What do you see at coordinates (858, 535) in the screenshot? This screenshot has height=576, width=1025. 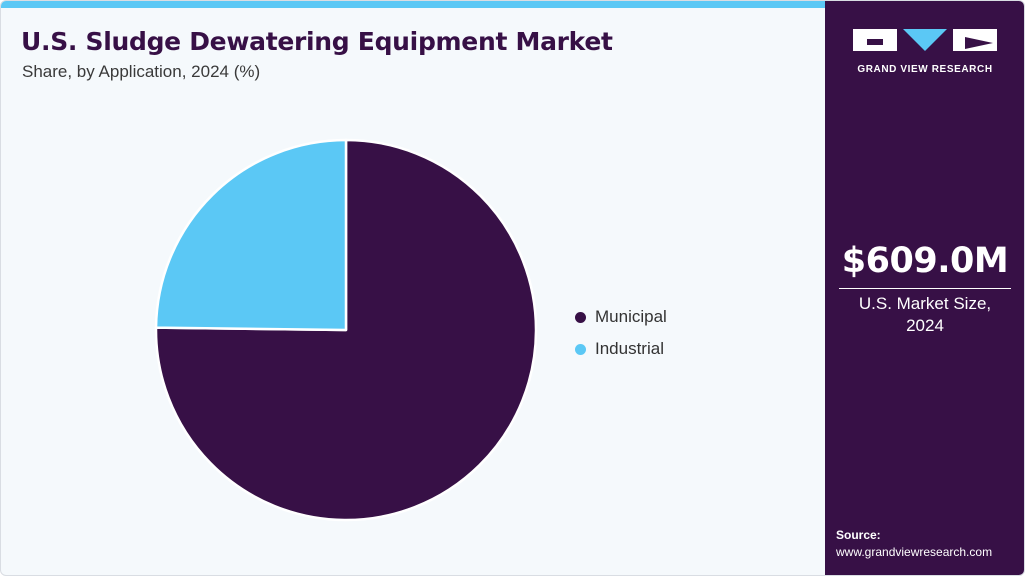 I see `source-label: Source:` at bounding box center [858, 535].